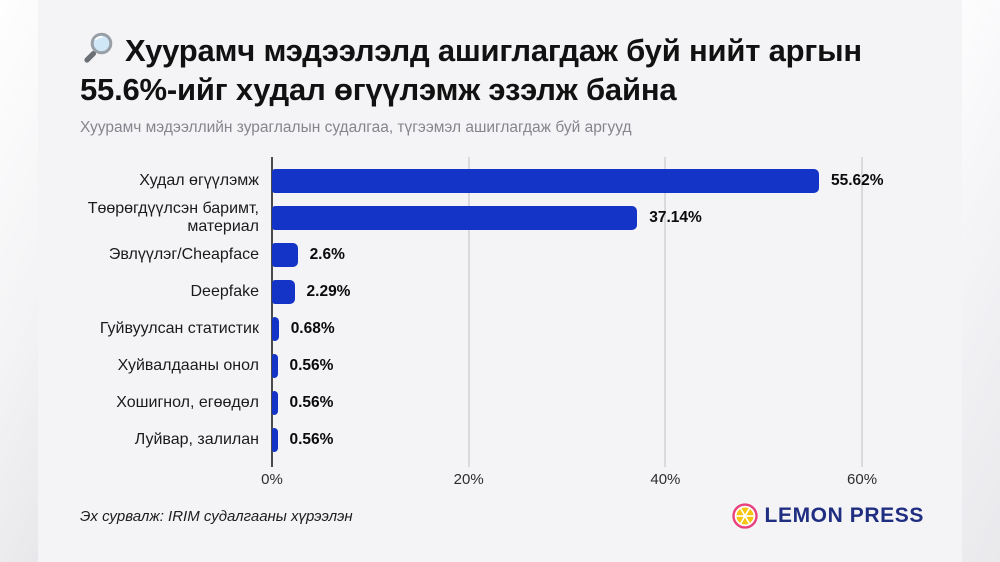 The width and height of the screenshot is (1000, 562). What do you see at coordinates (312, 328) in the screenshot?
I see `value-label: 0.68%` at bounding box center [312, 328].